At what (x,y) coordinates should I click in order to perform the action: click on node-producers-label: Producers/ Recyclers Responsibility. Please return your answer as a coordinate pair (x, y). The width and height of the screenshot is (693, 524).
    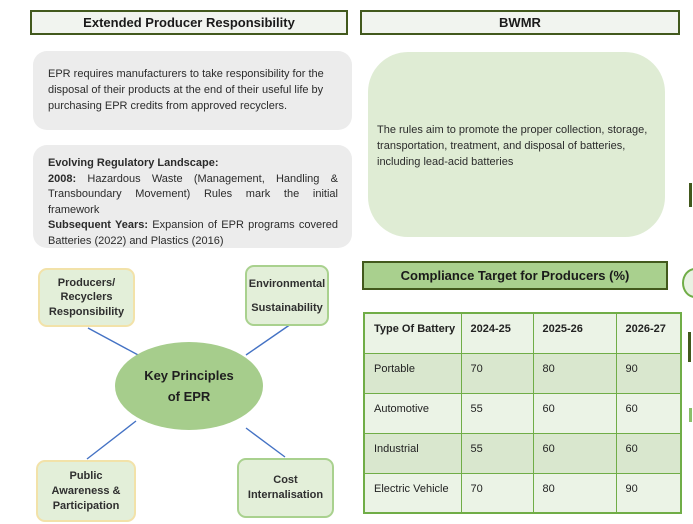
    Looking at the image, I should click on (86, 297).